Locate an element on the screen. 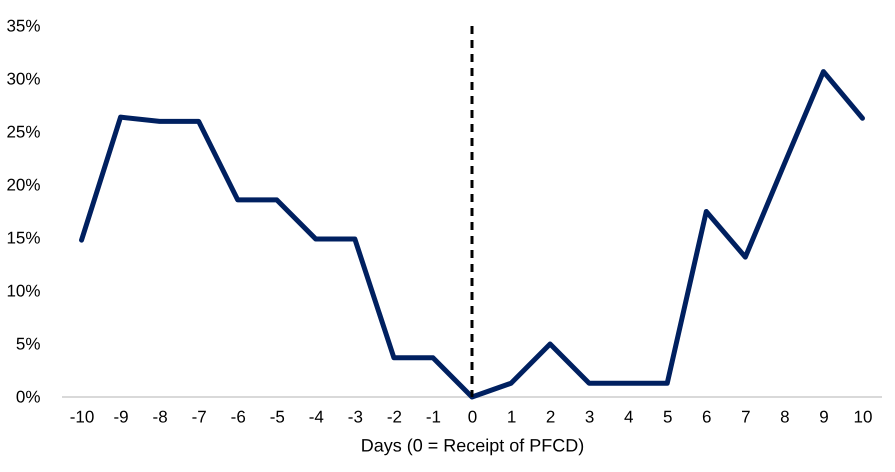 Image resolution: width=895 pixels, height=472 pixels. x-tick-label: 0 is located at coordinates (473, 417).